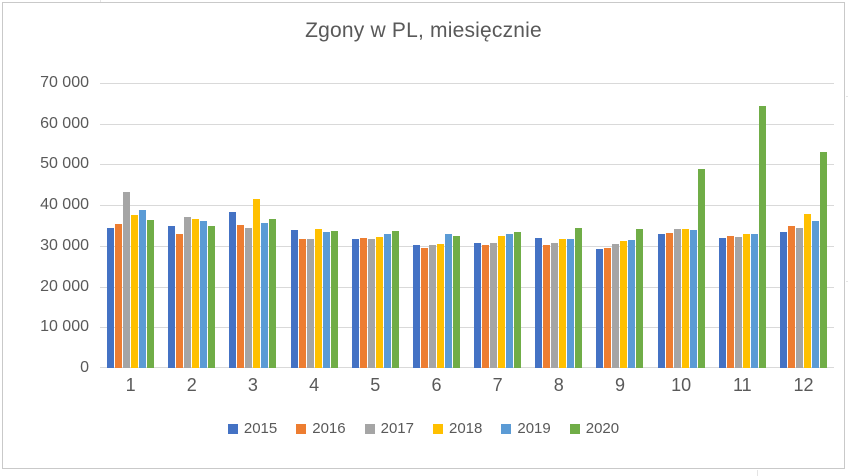 The height and width of the screenshot is (476, 848). I want to click on x-tick-label-8: 8, so click(558, 385).